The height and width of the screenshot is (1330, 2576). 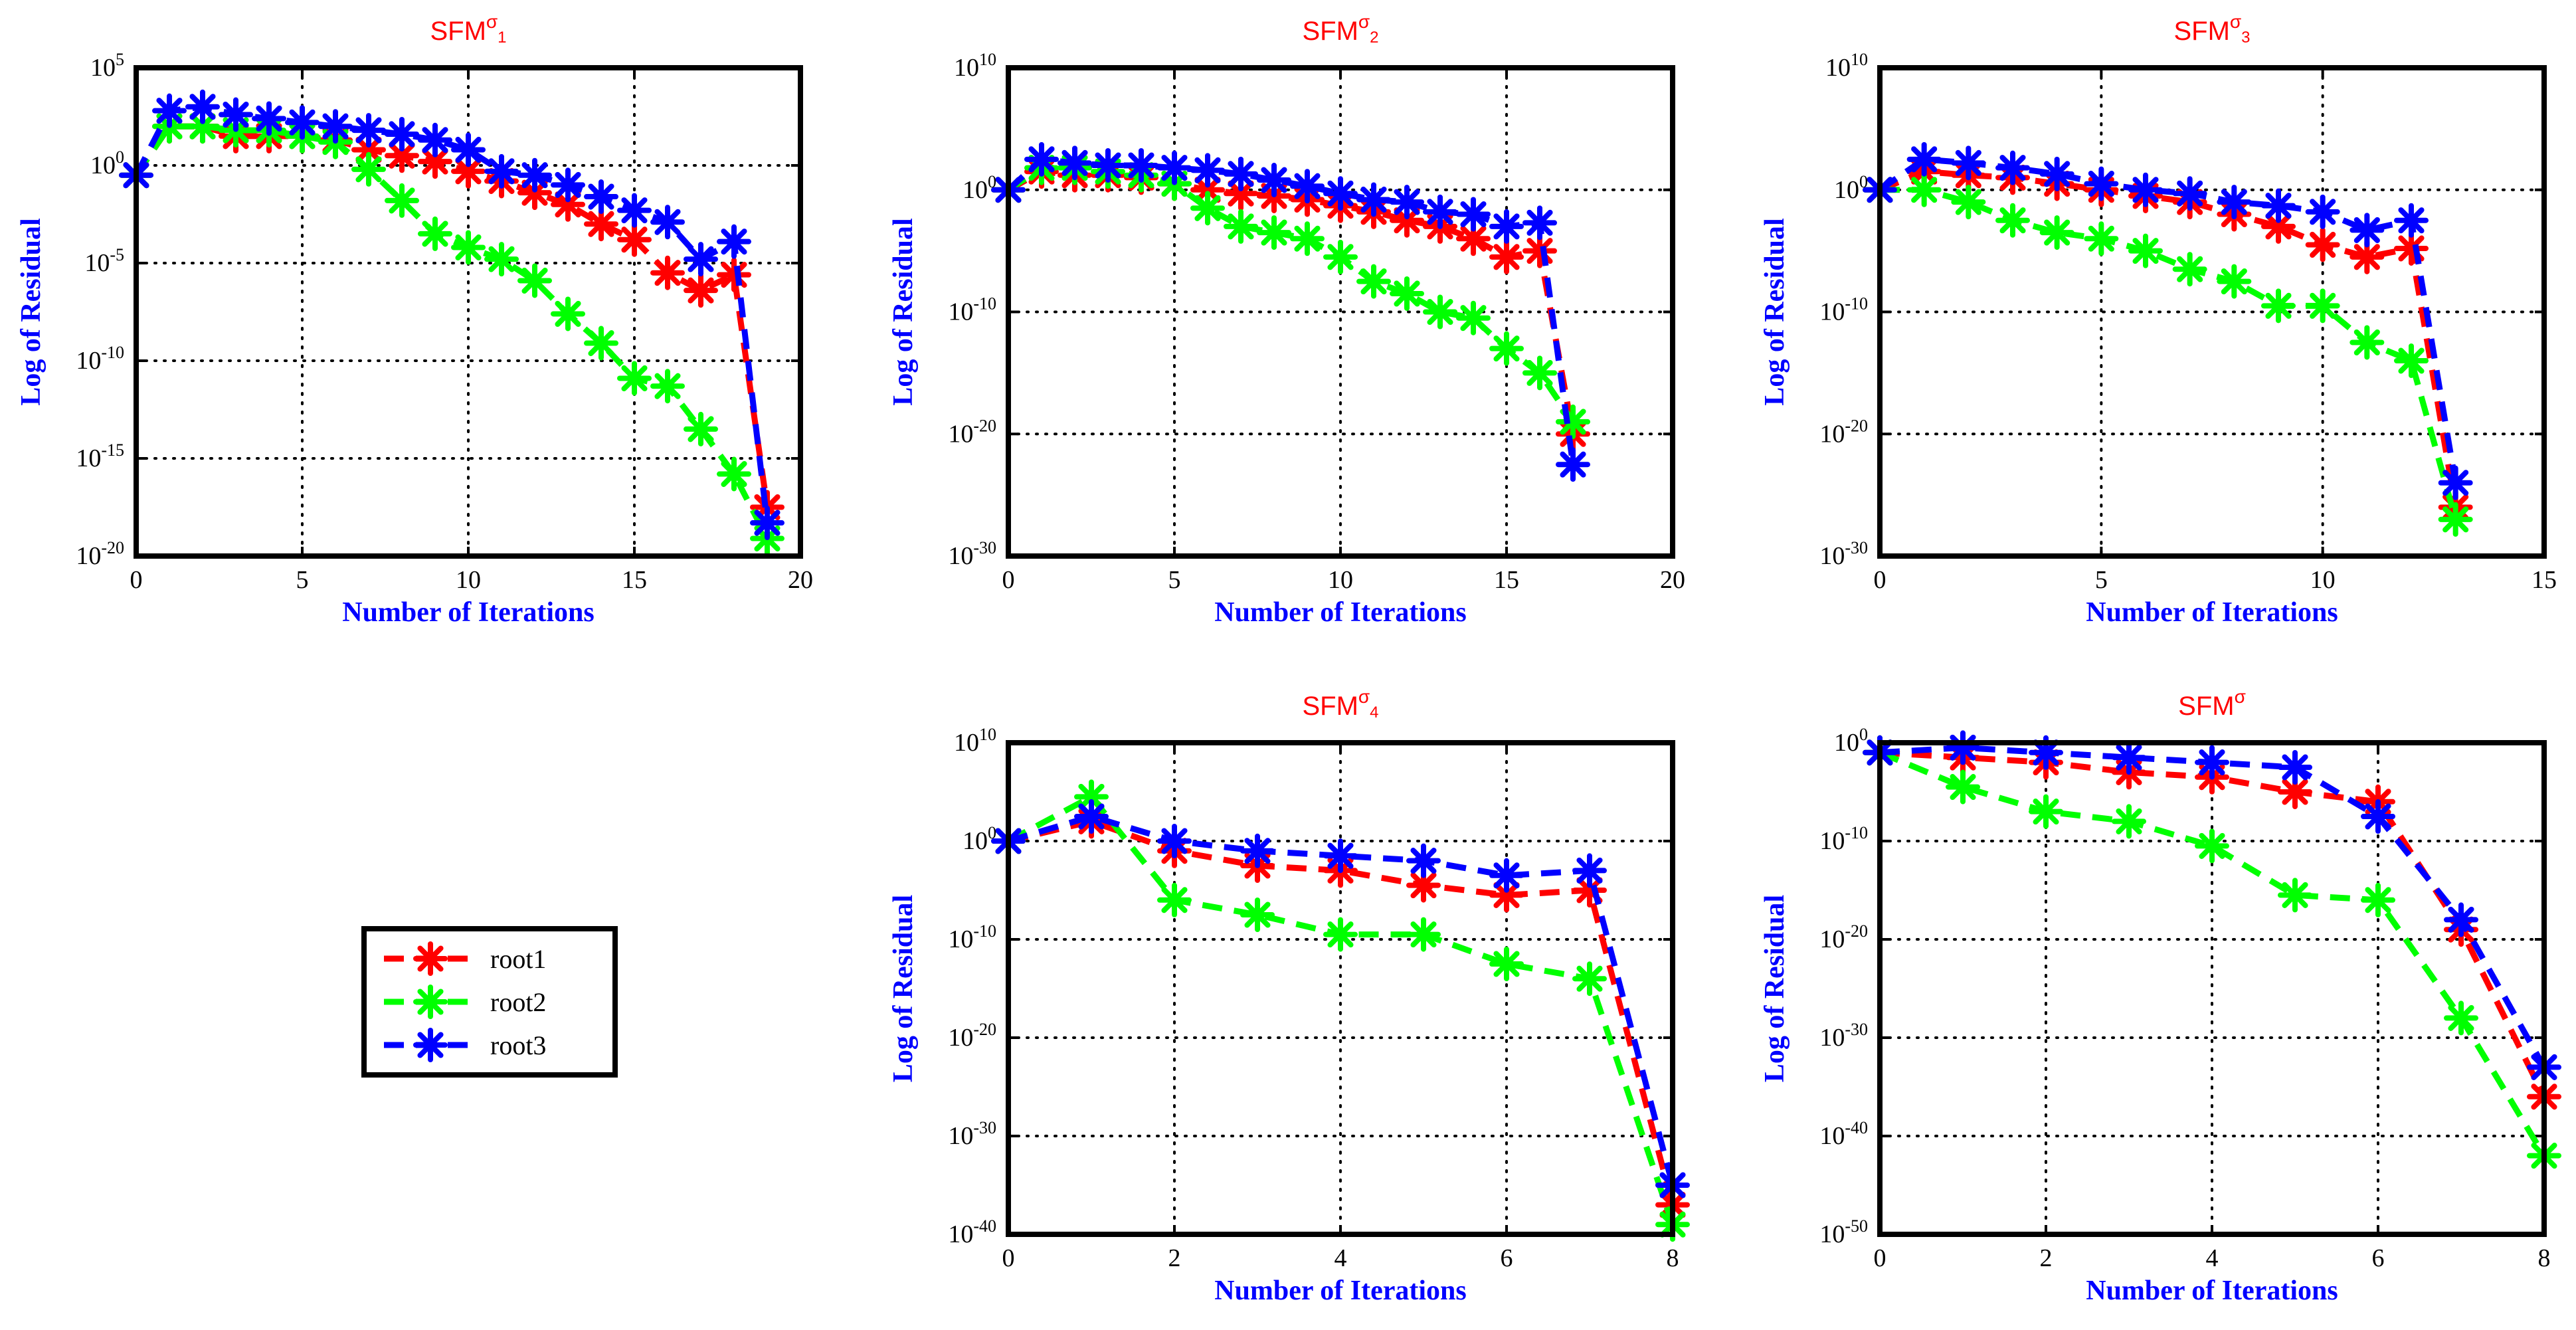 I want to click on legend: root1 root2 root3, so click(x=489, y=1002).